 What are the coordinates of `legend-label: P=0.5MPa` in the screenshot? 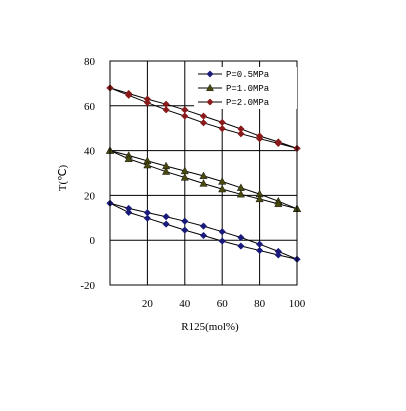 It's located at (248, 75).